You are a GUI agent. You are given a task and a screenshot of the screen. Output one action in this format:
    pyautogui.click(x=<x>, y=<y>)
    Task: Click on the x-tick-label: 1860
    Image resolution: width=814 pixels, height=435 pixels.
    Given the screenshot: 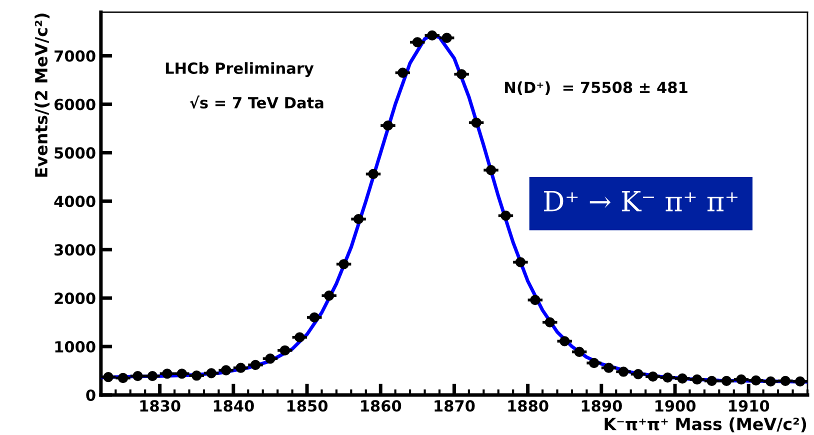 What is the action you would take?
    pyautogui.click(x=381, y=406)
    